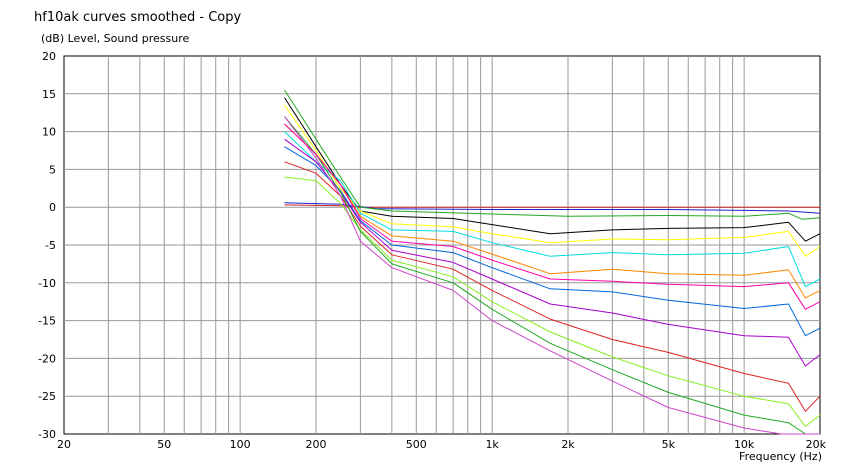  What do you see at coordinates (164, 444) in the screenshot?
I see `x-tick-label: 50` at bounding box center [164, 444].